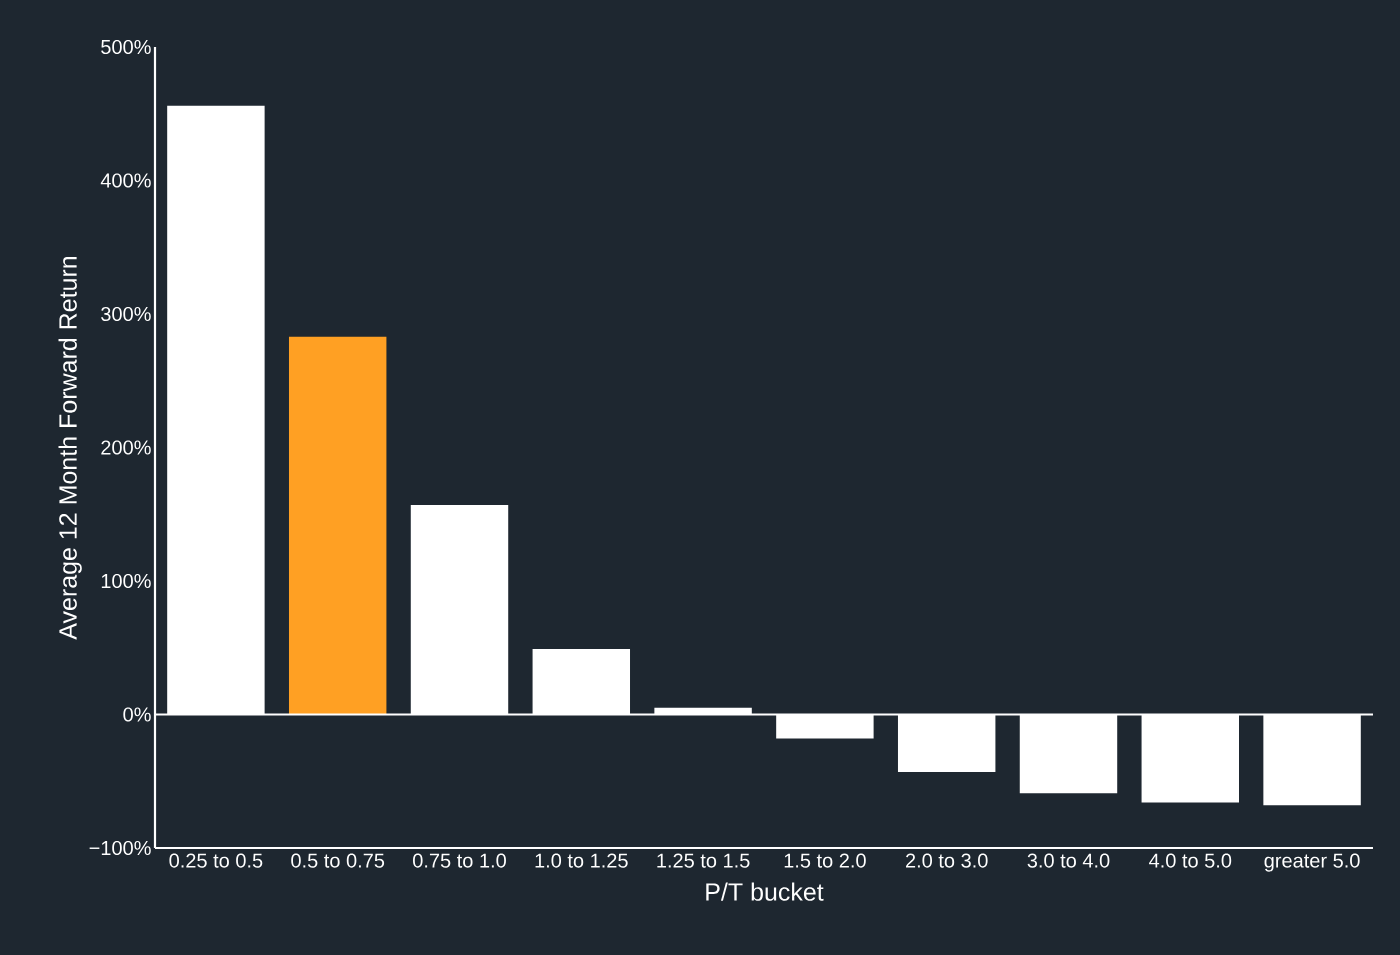 The width and height of the screenshot is (1400, 955). What do you see at coordinates (125, 180) in the screenshot?
I see `y-tick-label: 400%` at bounding box center [125, 180].